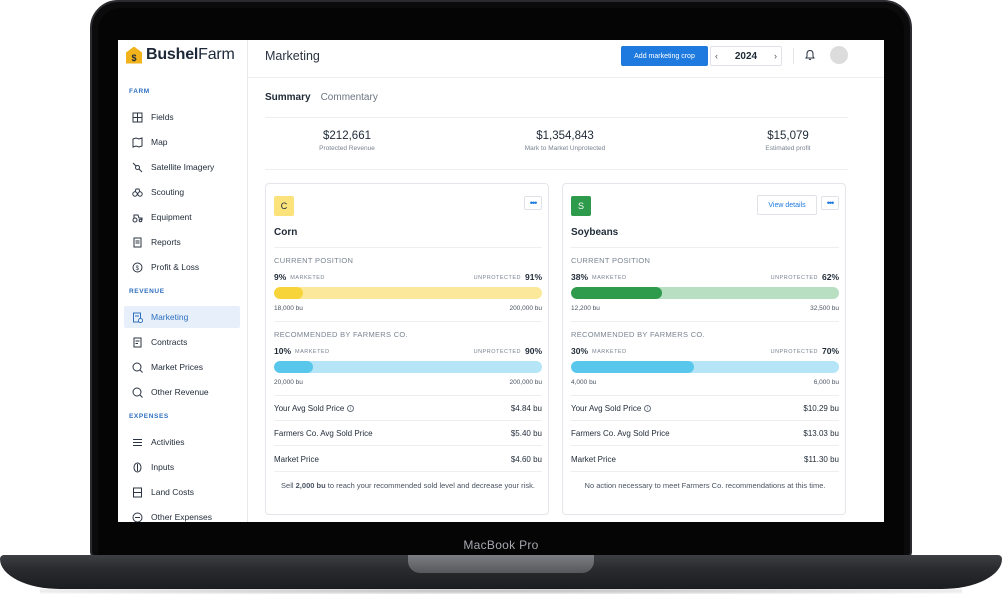 The image size is (1002, 600). Describe the element at coordinates (170, 317) in the screenshot. I see `sidebar-item-label: Marketing` at that location.